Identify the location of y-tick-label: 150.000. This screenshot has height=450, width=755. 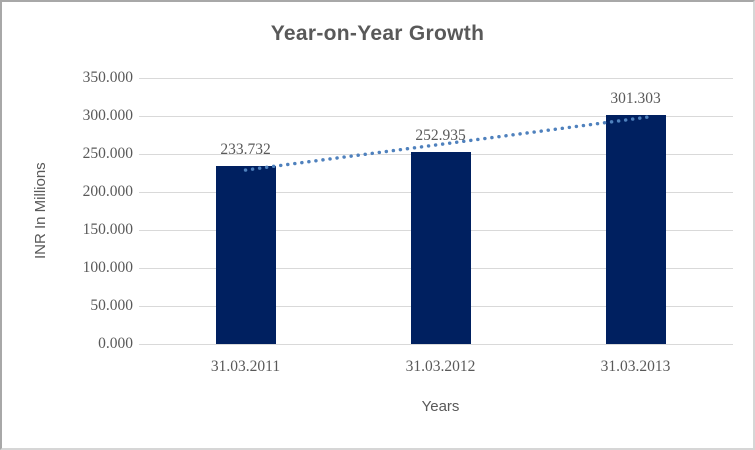
(107, 229).